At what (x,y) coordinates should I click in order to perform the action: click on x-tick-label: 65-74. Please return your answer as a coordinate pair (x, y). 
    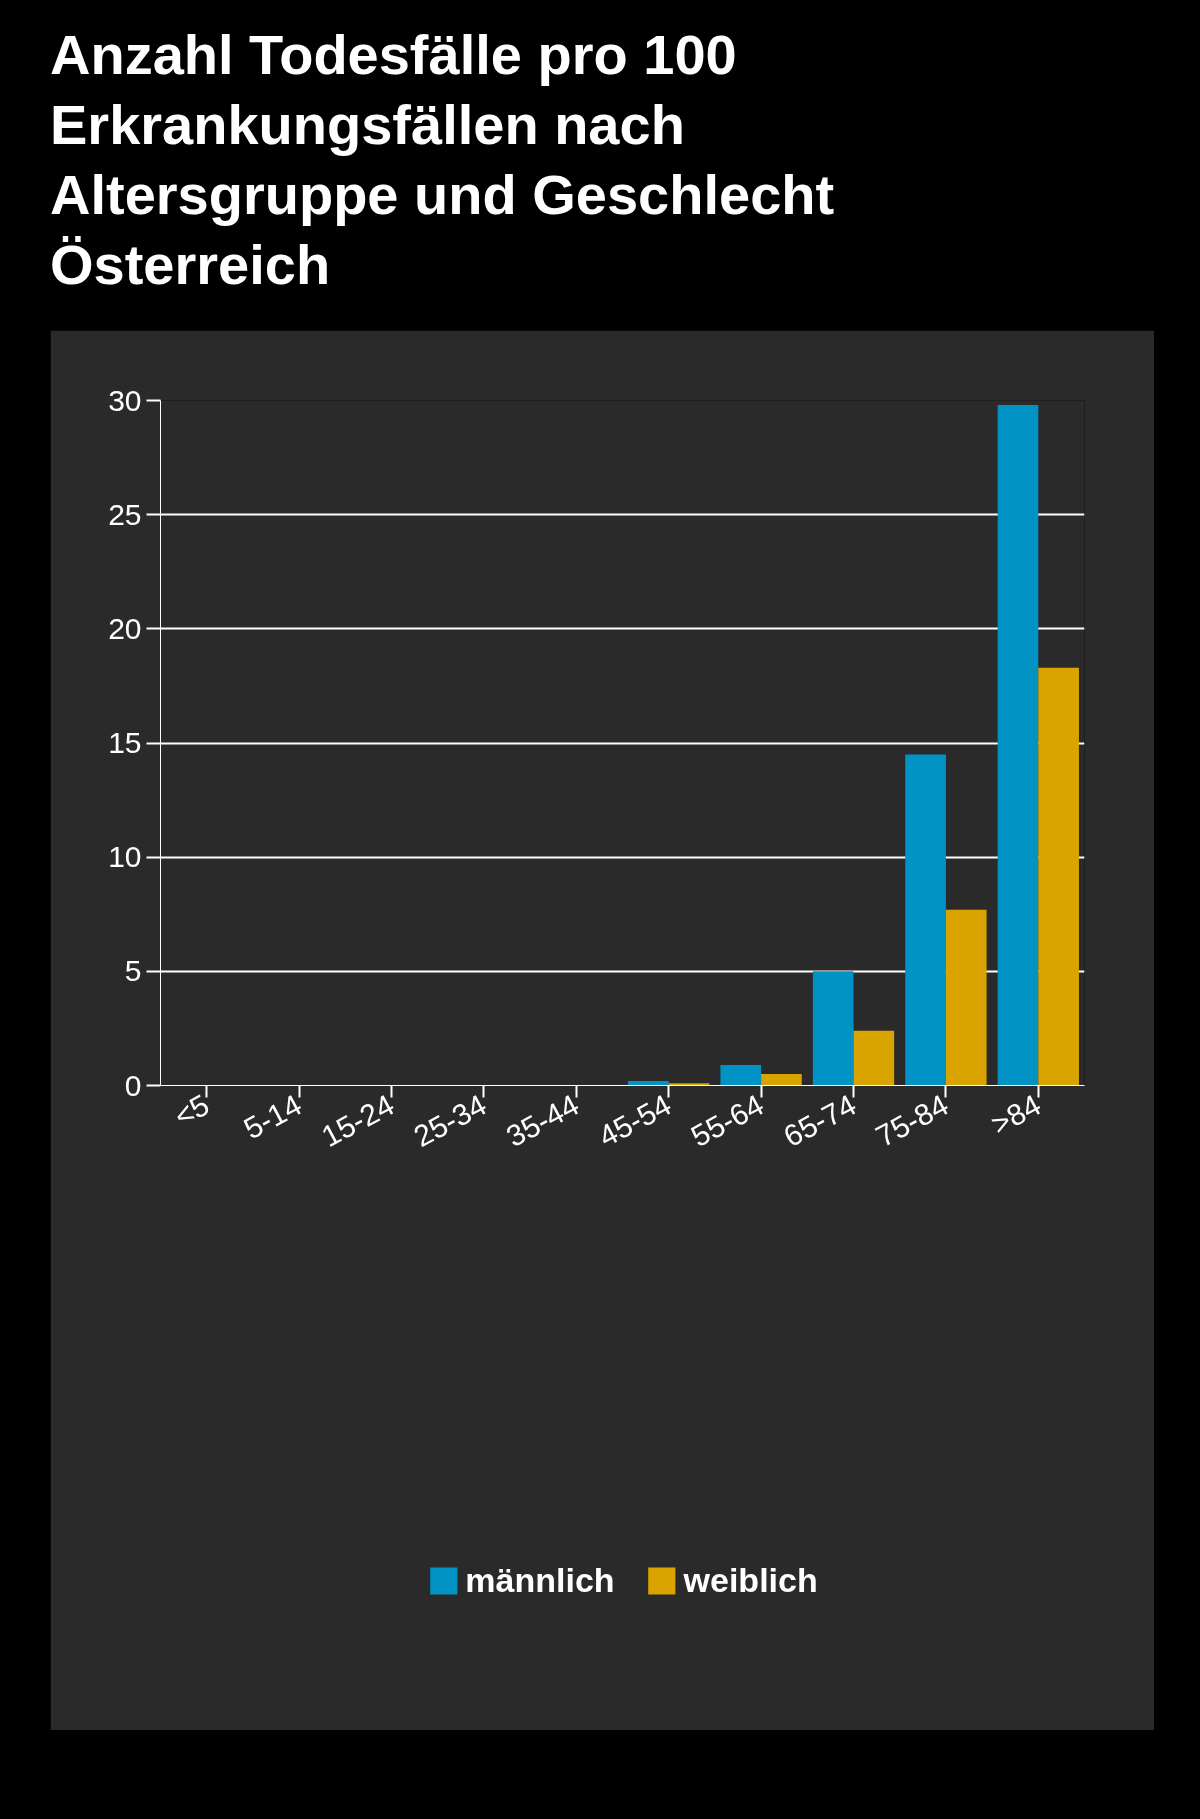
    Looking at the image, I should click on (820, 1120).